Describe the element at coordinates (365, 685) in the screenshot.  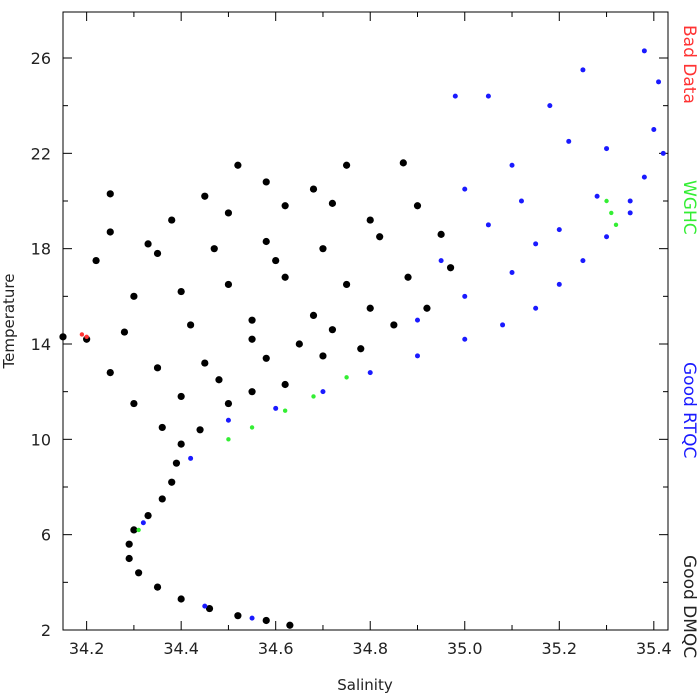
I see `x-axis-title: Salinity` at that location.